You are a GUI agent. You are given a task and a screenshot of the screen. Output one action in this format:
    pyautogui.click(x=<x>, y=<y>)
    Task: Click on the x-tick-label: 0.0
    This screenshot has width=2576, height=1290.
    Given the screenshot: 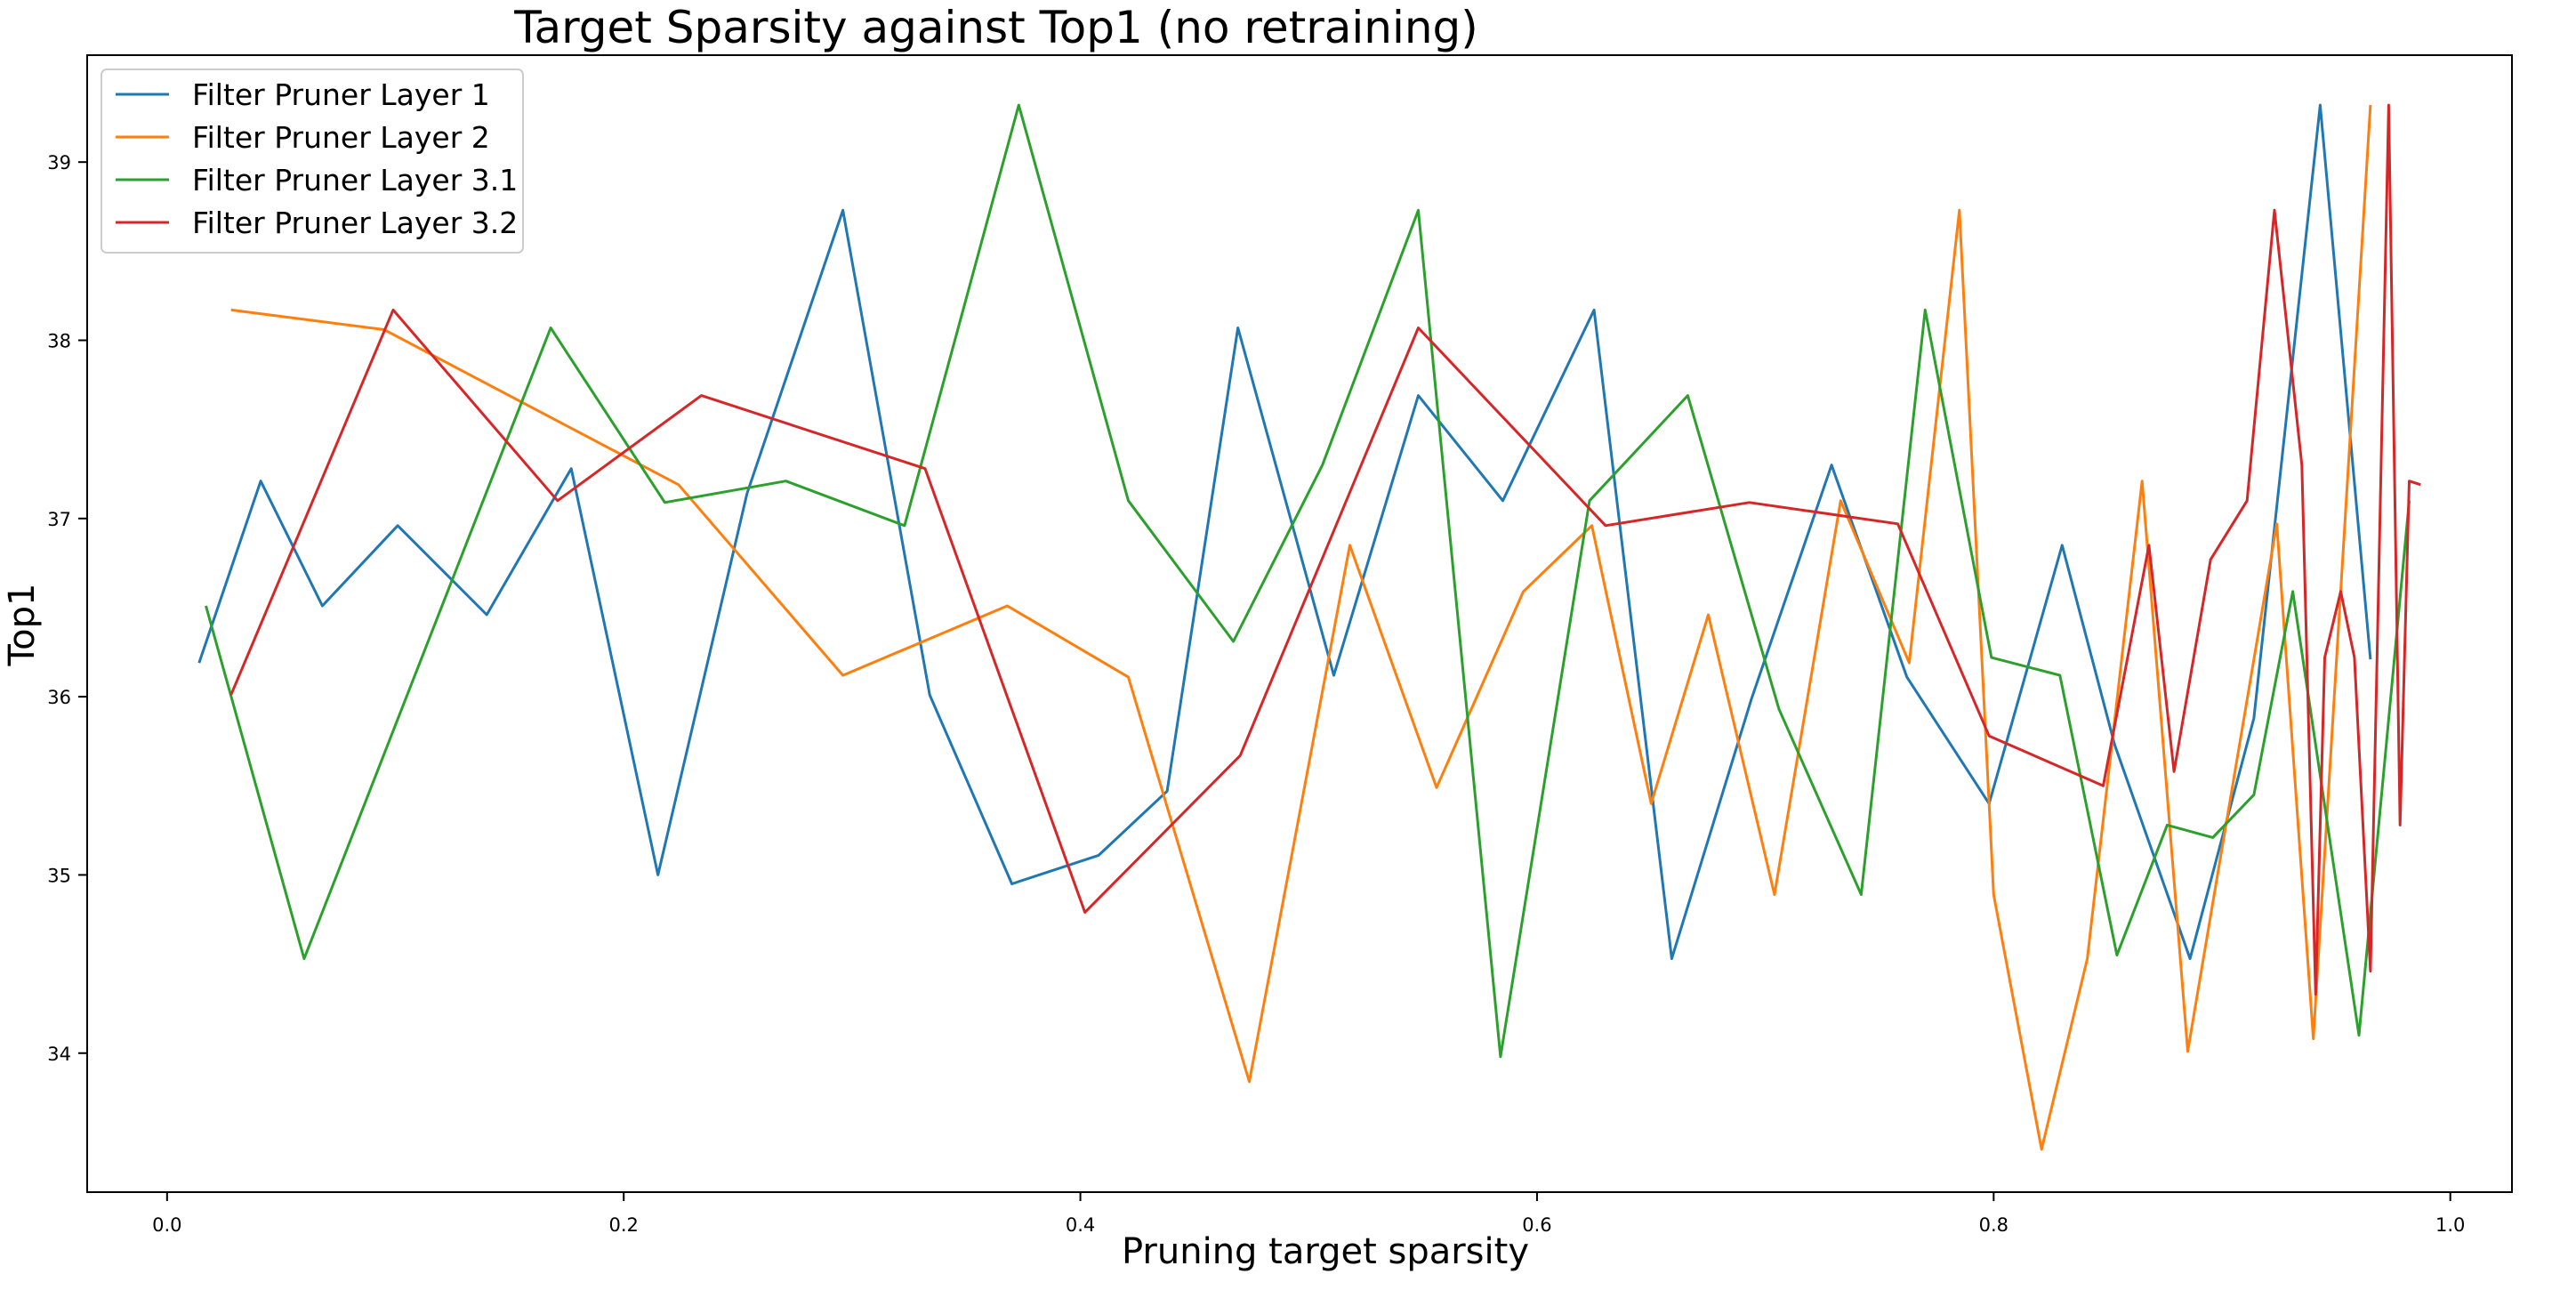 What is the action you would take?
    pyautogui.click(x=166, y=1225)
    